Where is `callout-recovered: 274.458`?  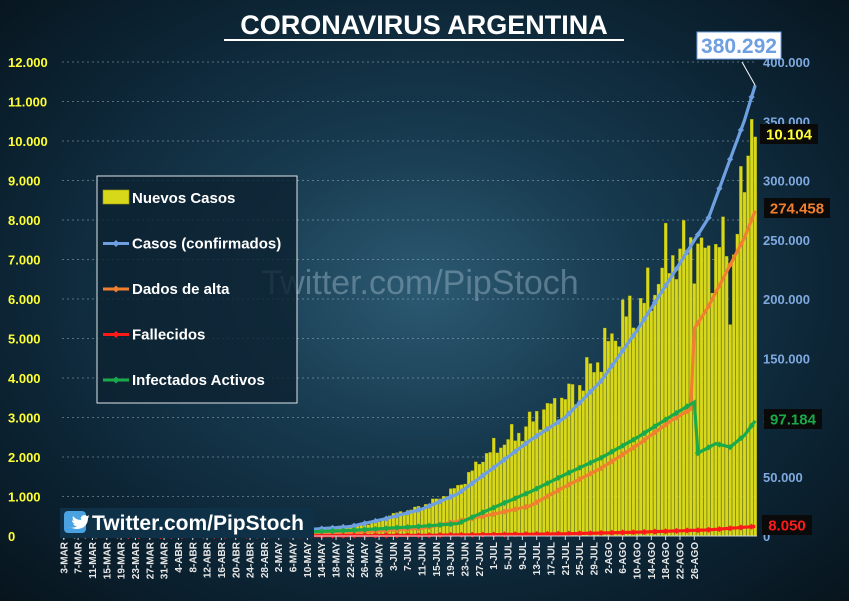
callout-recovered: 274.458 is located at coordinates (797, 208).